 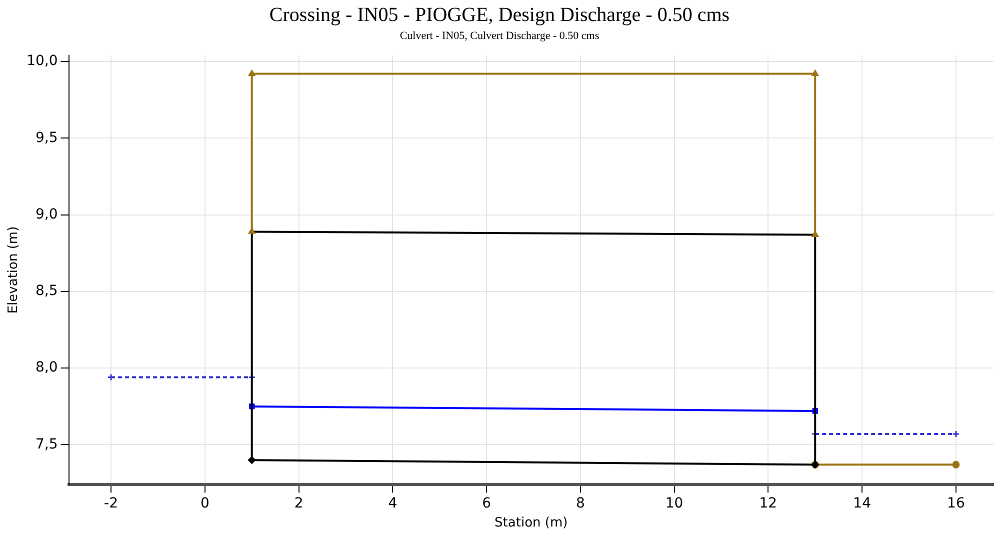 What do you see at coordinates (531, 523) in the screenshot?
I see `x-axis-title: Station (m)` at bounding box center [531, 523].